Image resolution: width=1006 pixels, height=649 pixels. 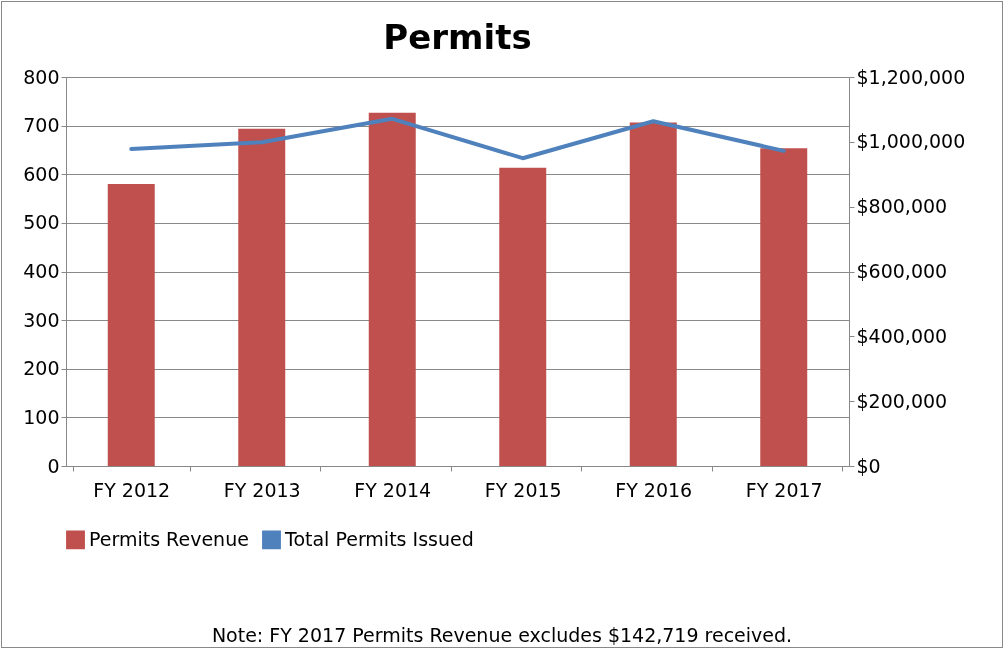 I want to click on x-tick-label: FY 2013, so click(x=262, y=489).